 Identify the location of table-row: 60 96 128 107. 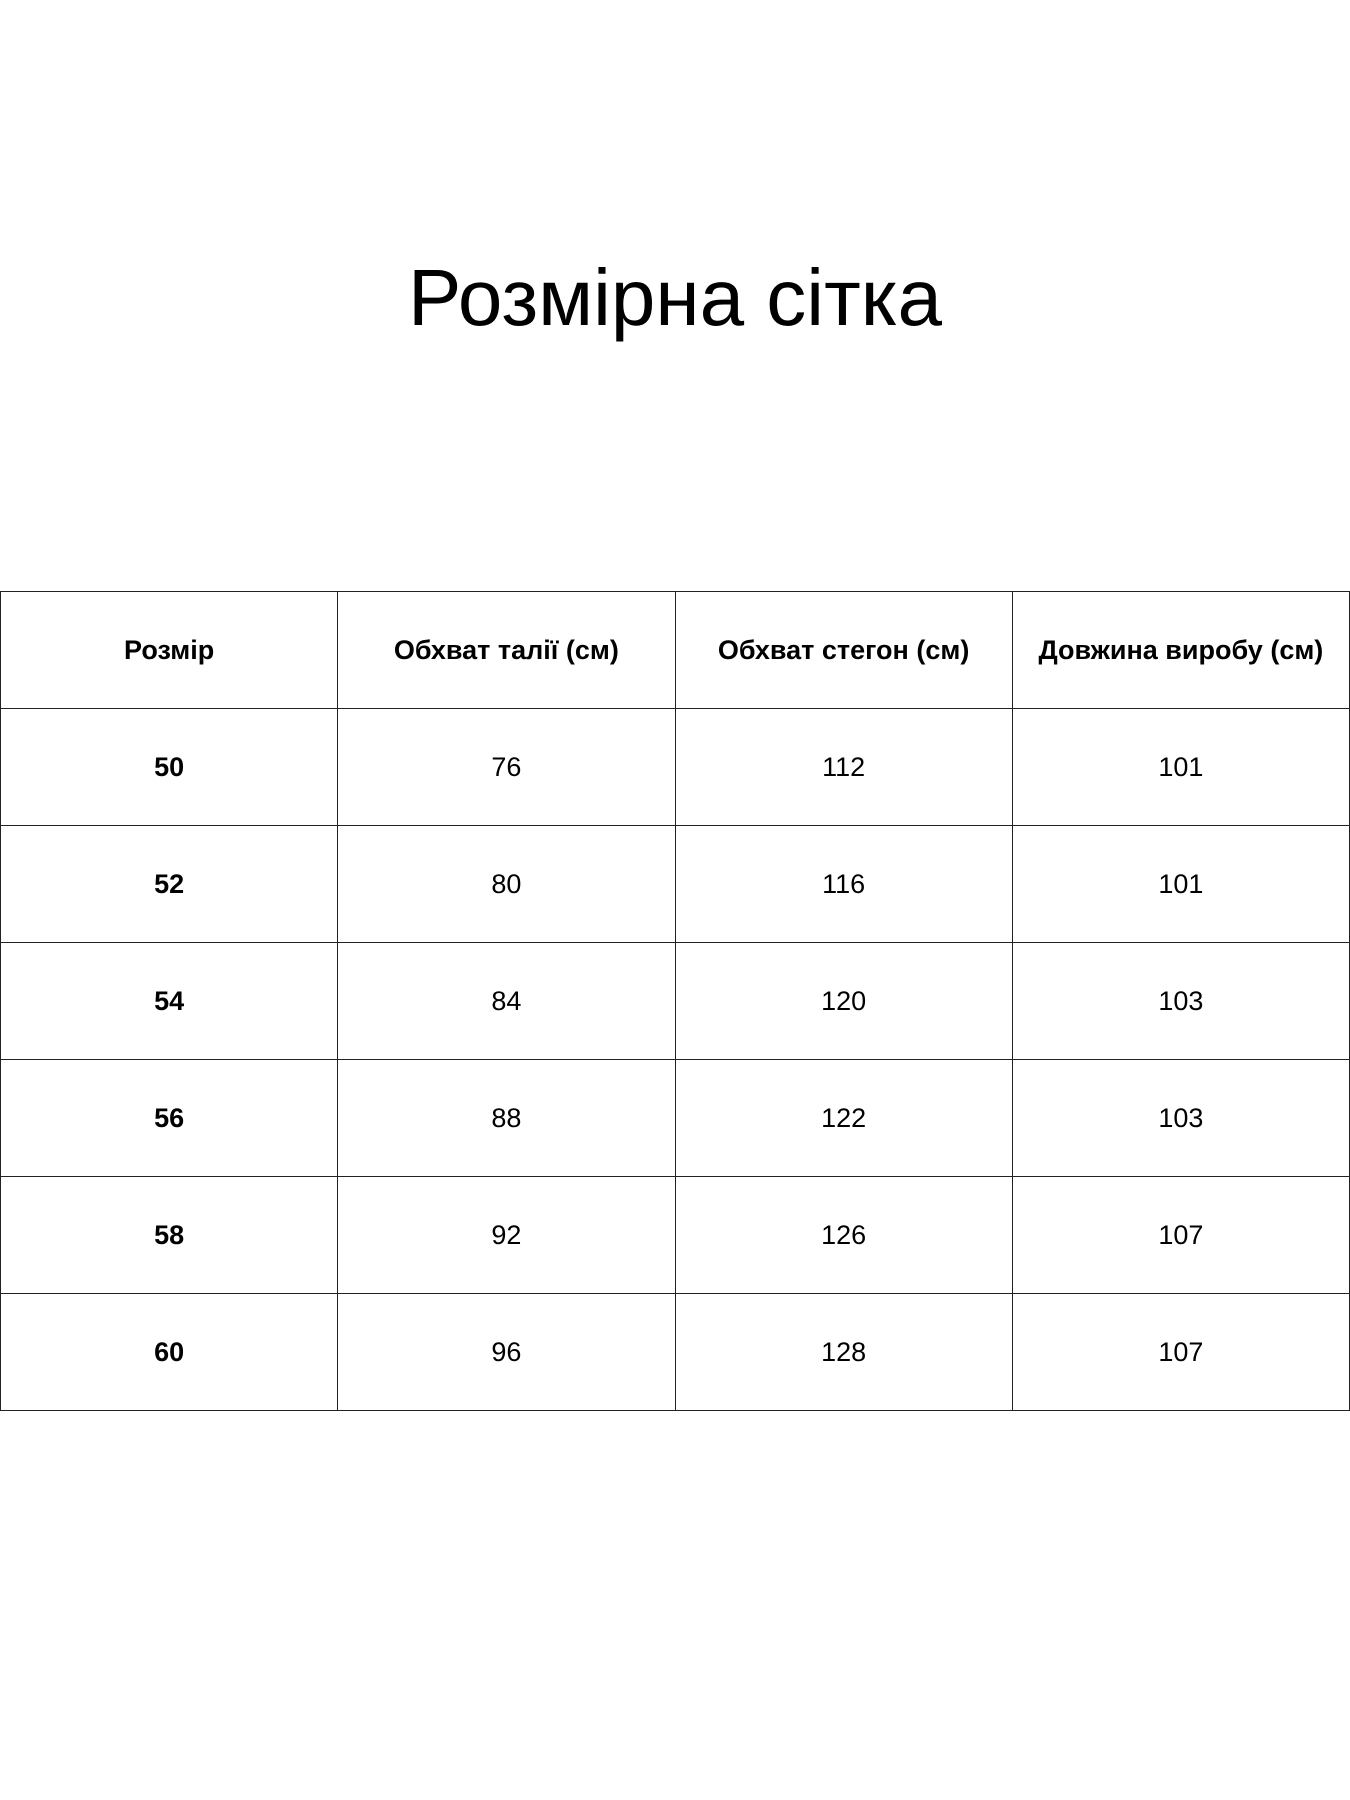
(675, 1352).